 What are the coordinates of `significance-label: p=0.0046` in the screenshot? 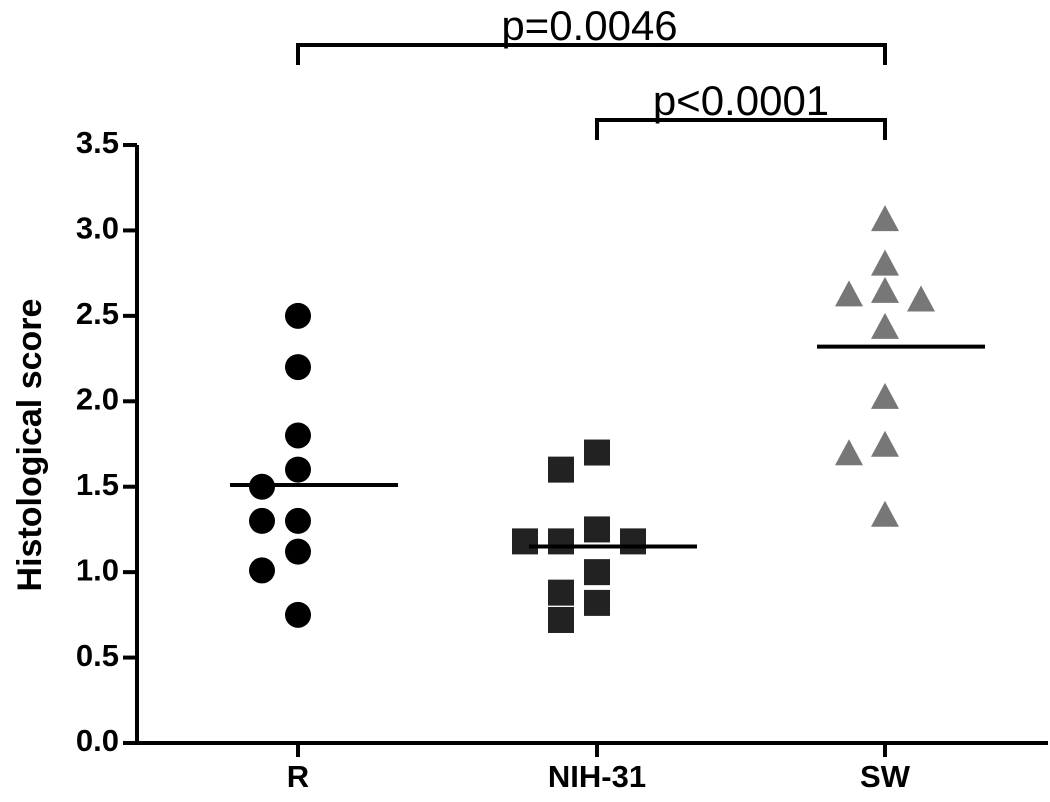 It's located at (589, 25).